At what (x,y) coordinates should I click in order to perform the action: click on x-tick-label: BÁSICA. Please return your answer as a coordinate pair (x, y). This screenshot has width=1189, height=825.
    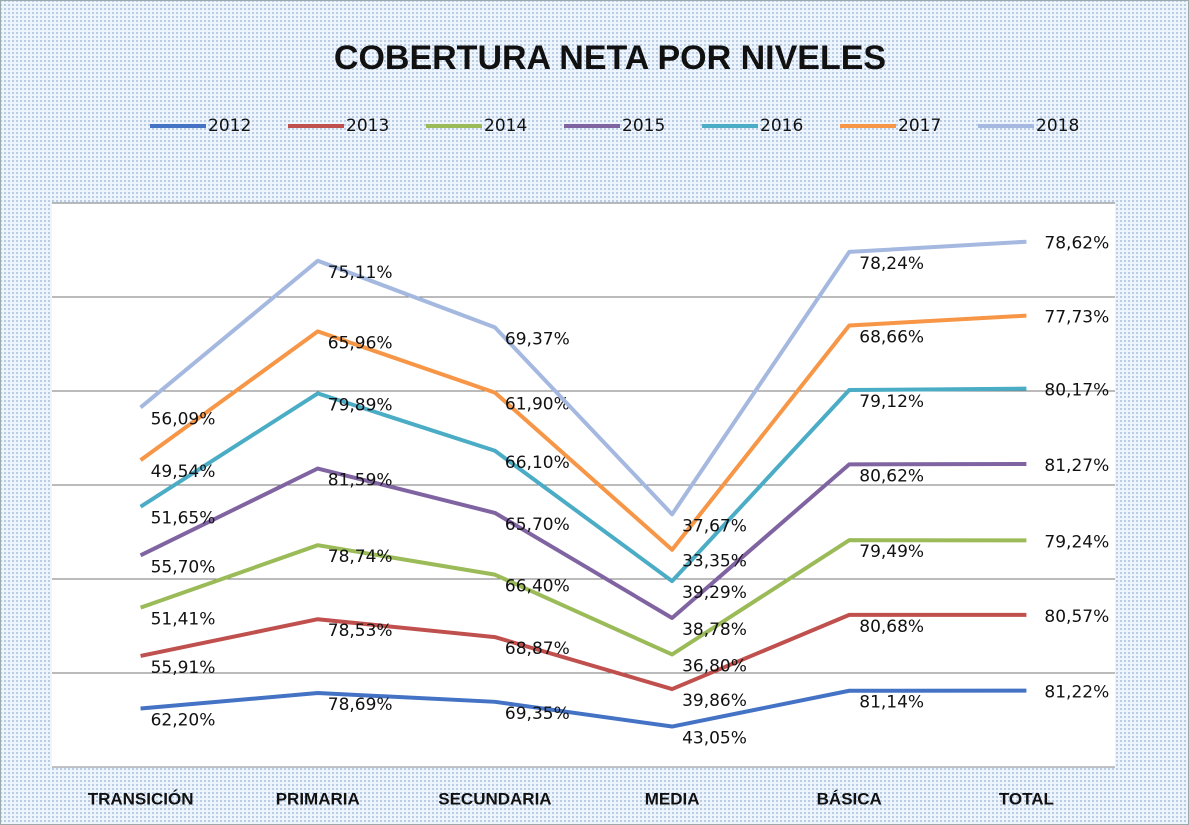
    Looking at the image, I should click on (849, 798).